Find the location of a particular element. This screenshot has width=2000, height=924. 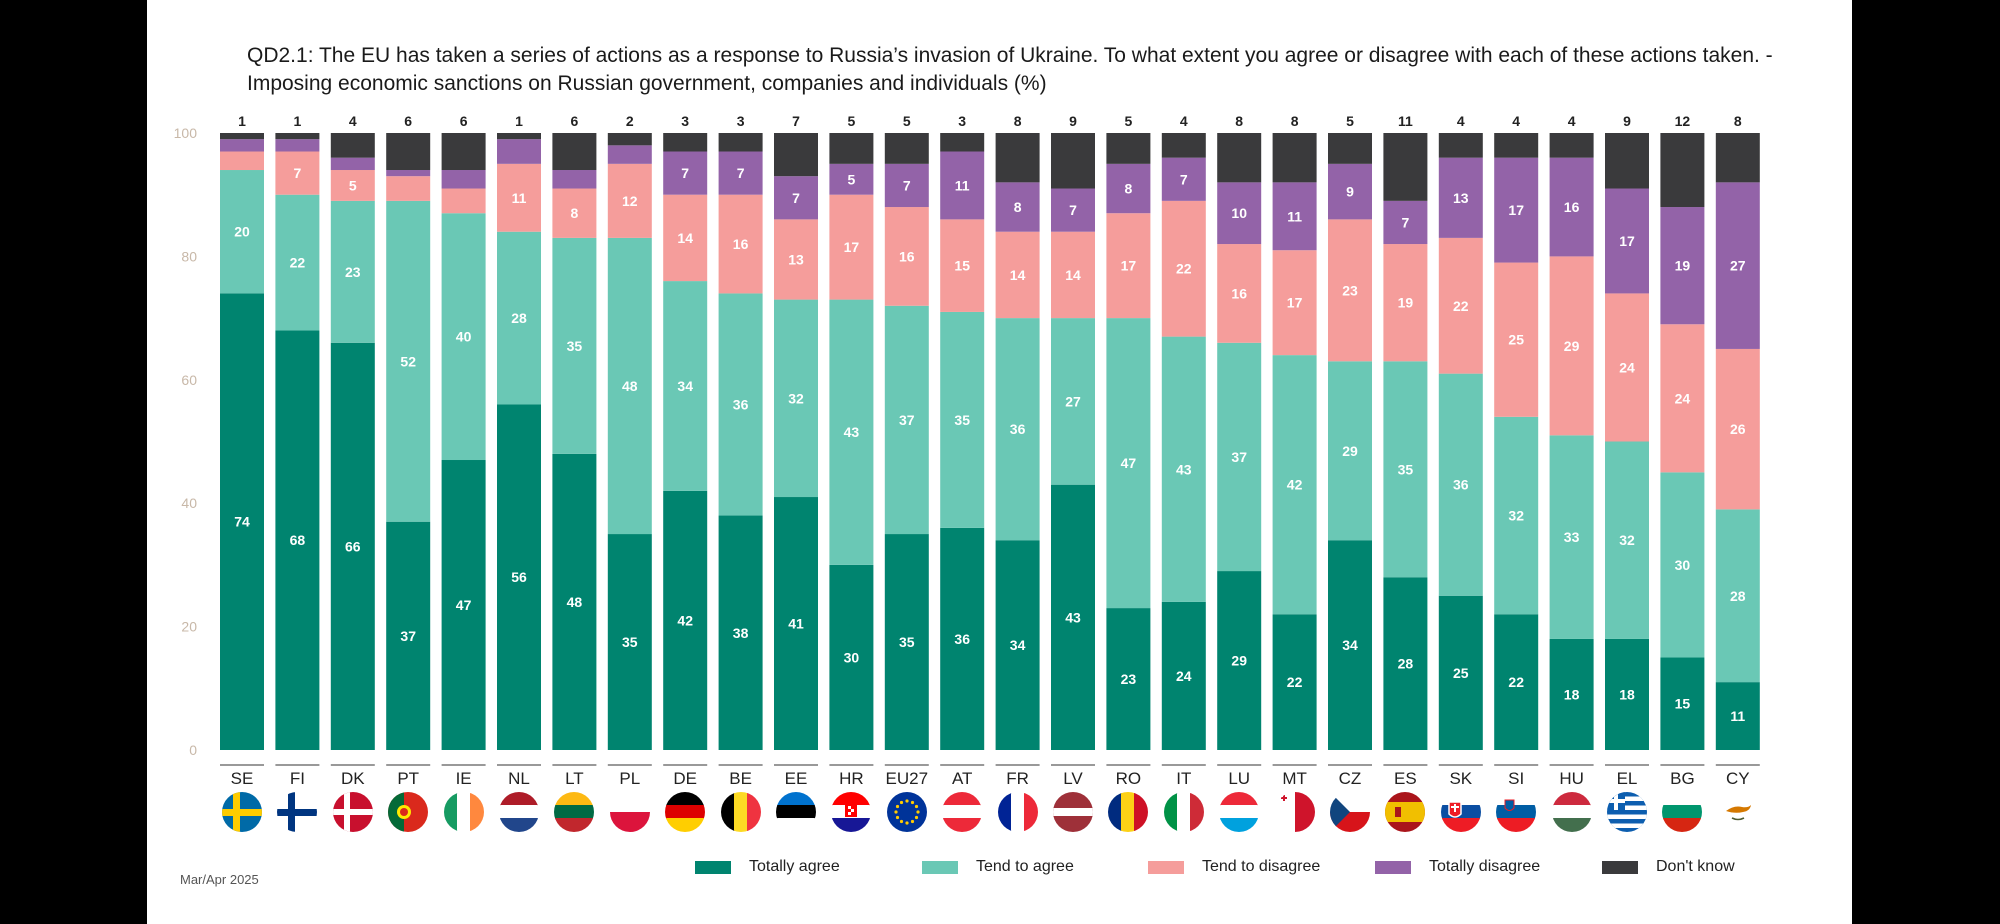

x-tick-label: CZ is located at coordinates (1350, 778).